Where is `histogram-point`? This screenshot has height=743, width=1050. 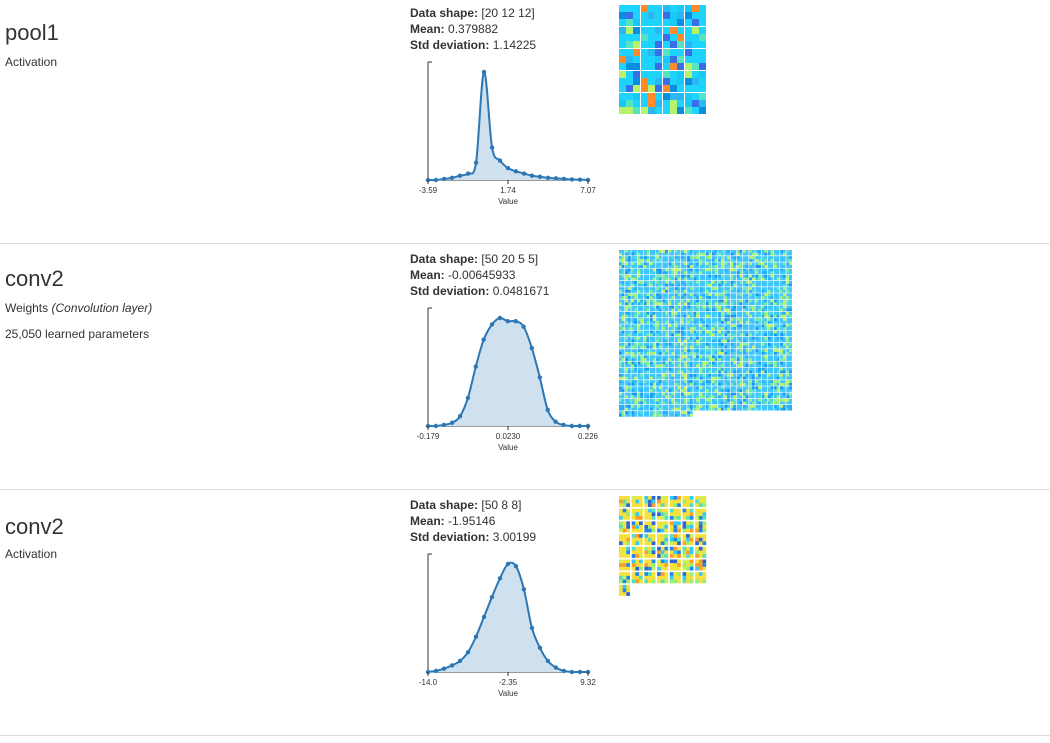 histogram-point is located at coordinates (572, 426).